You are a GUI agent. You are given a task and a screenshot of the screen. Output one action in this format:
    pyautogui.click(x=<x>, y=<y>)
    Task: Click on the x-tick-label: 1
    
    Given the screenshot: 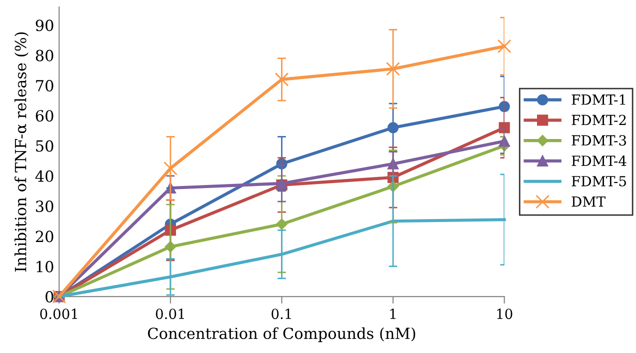 What is the action you would take?
    pyautogui.click(x=393, y=313)
    